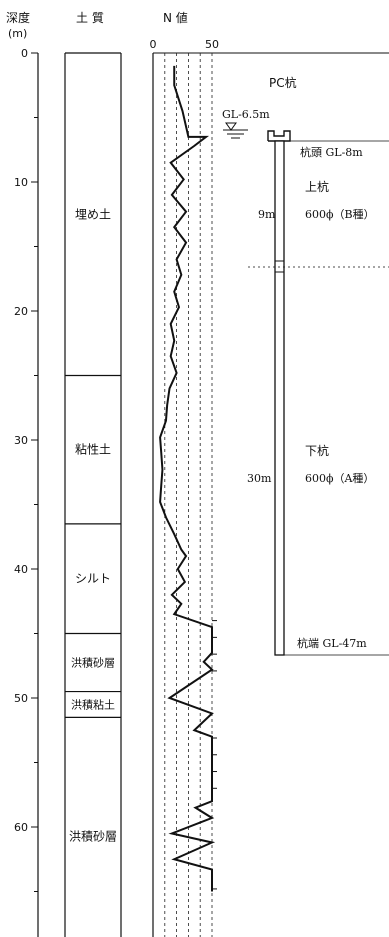 The width and height of the screenshot is (389, 937). I want to click on lower-pile-length: 30m, so click(259, 478).